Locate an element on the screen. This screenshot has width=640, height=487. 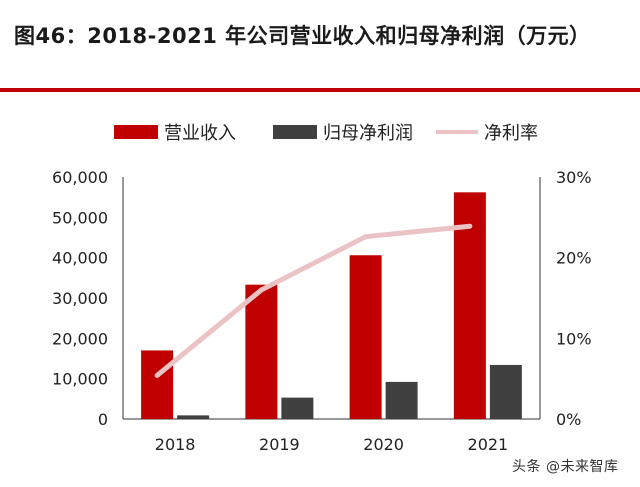
bar-net-profit-2021 is located at coordinates (505, 391).